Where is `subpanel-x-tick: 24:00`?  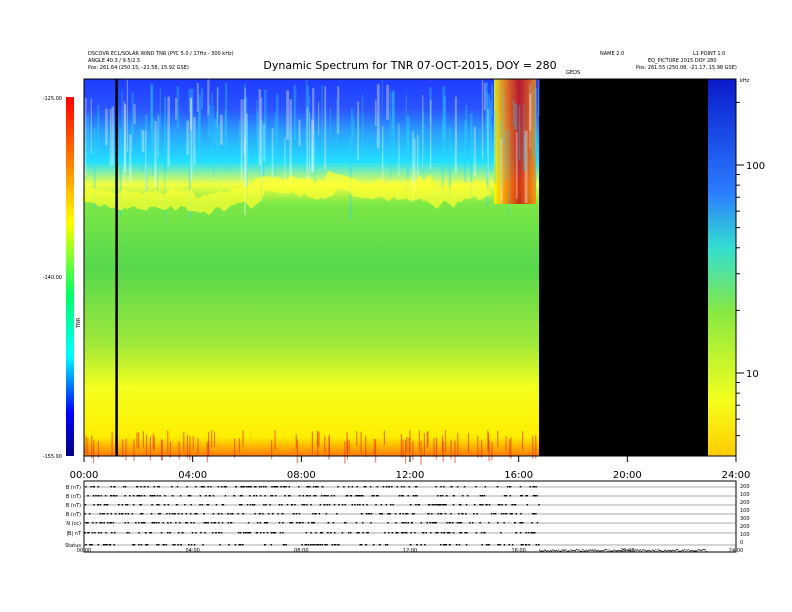 subpanel-x-tick: 24:00 is located at coordinates (736, 551).